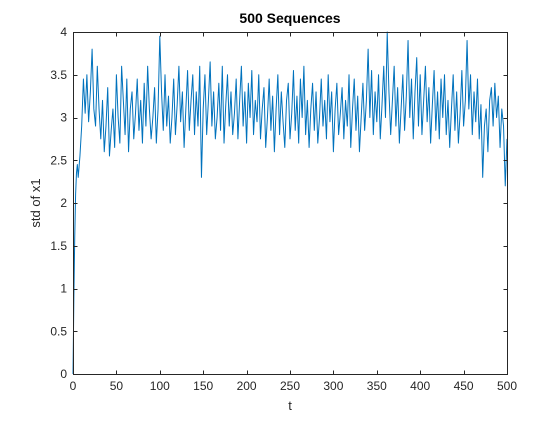 The width and height of the screenshot is (560, 425). I want to click on y-tick-label: 3.5, so click(58, 75).